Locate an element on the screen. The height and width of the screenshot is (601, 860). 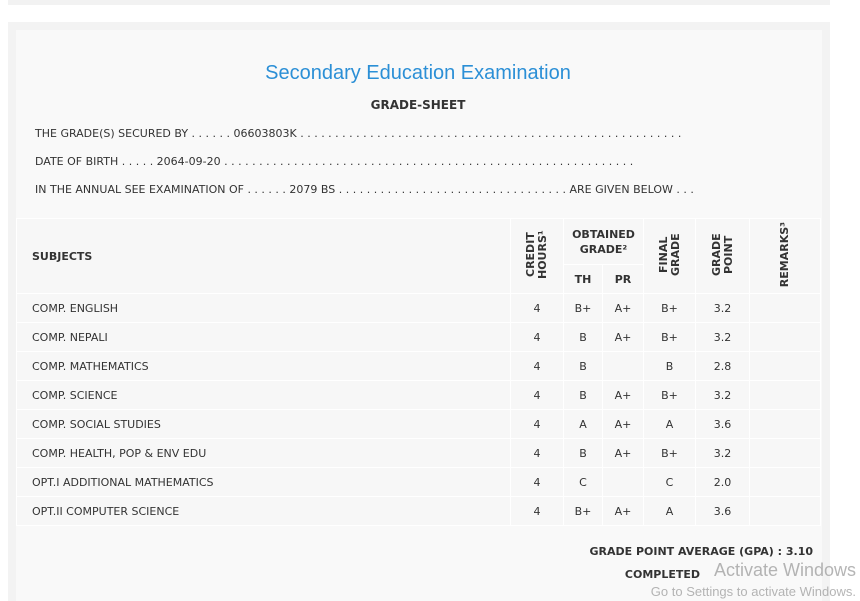
subject-cell: COMP. NEPALI is located at coordinates (263, 337).